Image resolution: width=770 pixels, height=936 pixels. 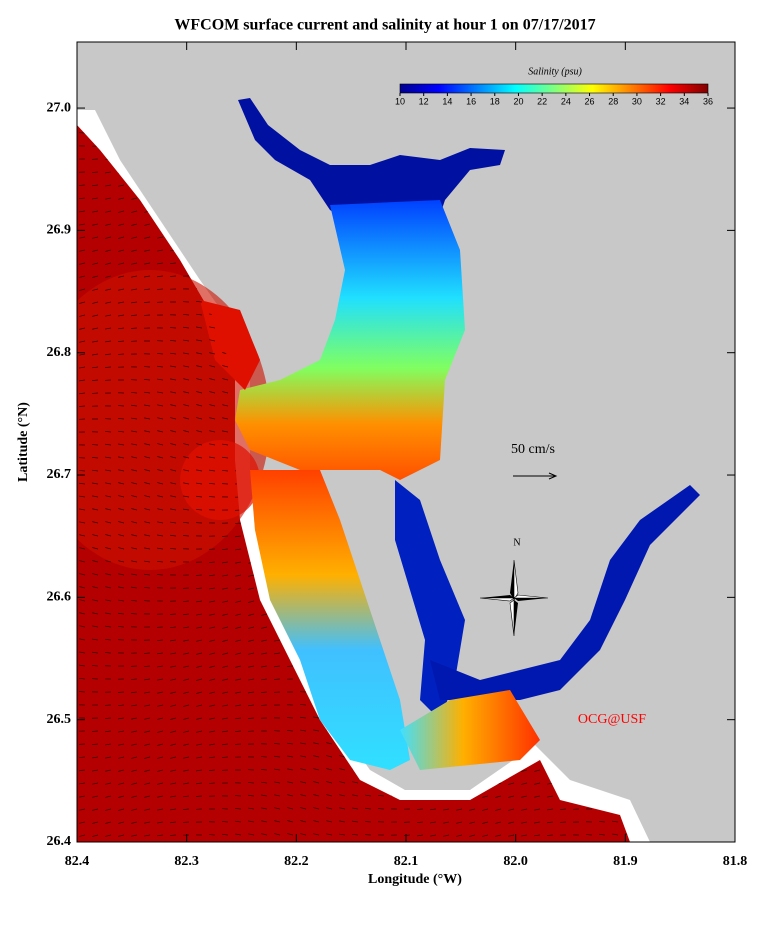 What do you see at coordinates (424, 101) in the screenshot?
I see `colorbar-tick-label: 12` at bounding box center [424, 101].